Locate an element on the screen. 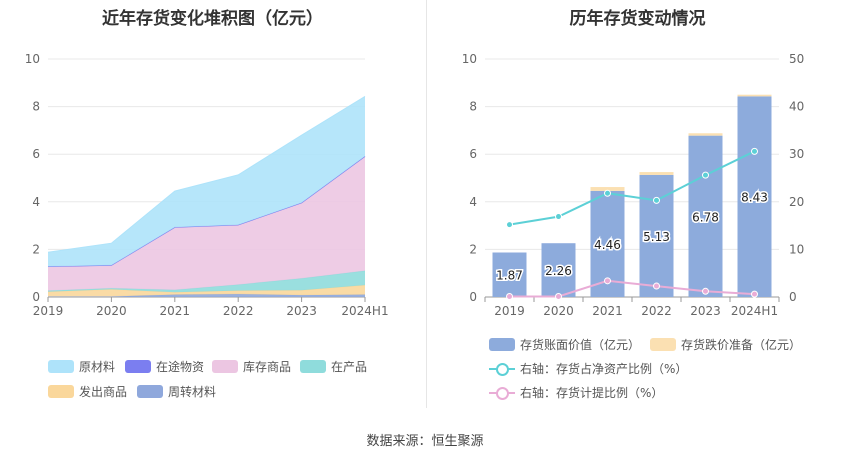  legend-label: 周转材料 is located at coordinates (192, 392).